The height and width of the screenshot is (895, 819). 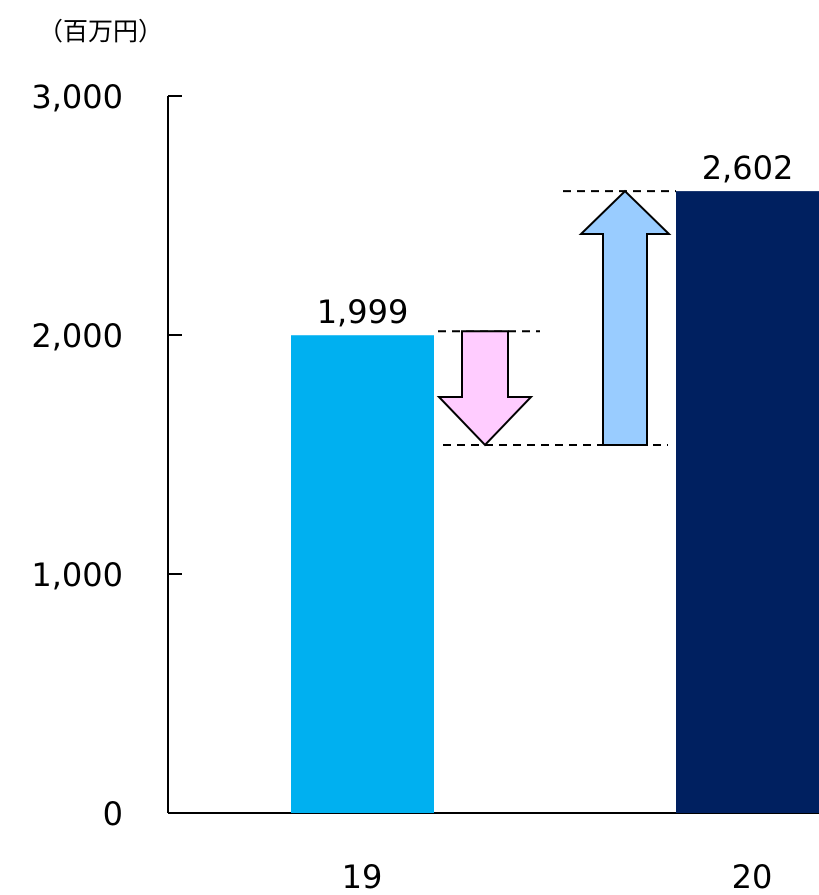 I want to click on unit-label: （百万円）, so click(x=100, y=31).